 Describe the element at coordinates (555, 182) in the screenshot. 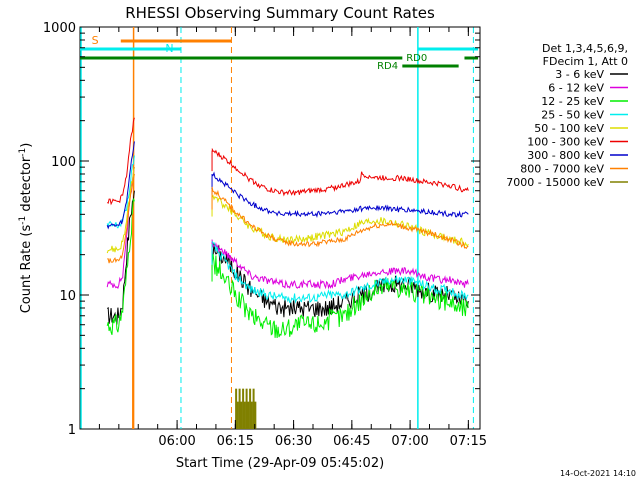

I see `legend-entry-label: 7000 - 15000 keV` at that location.